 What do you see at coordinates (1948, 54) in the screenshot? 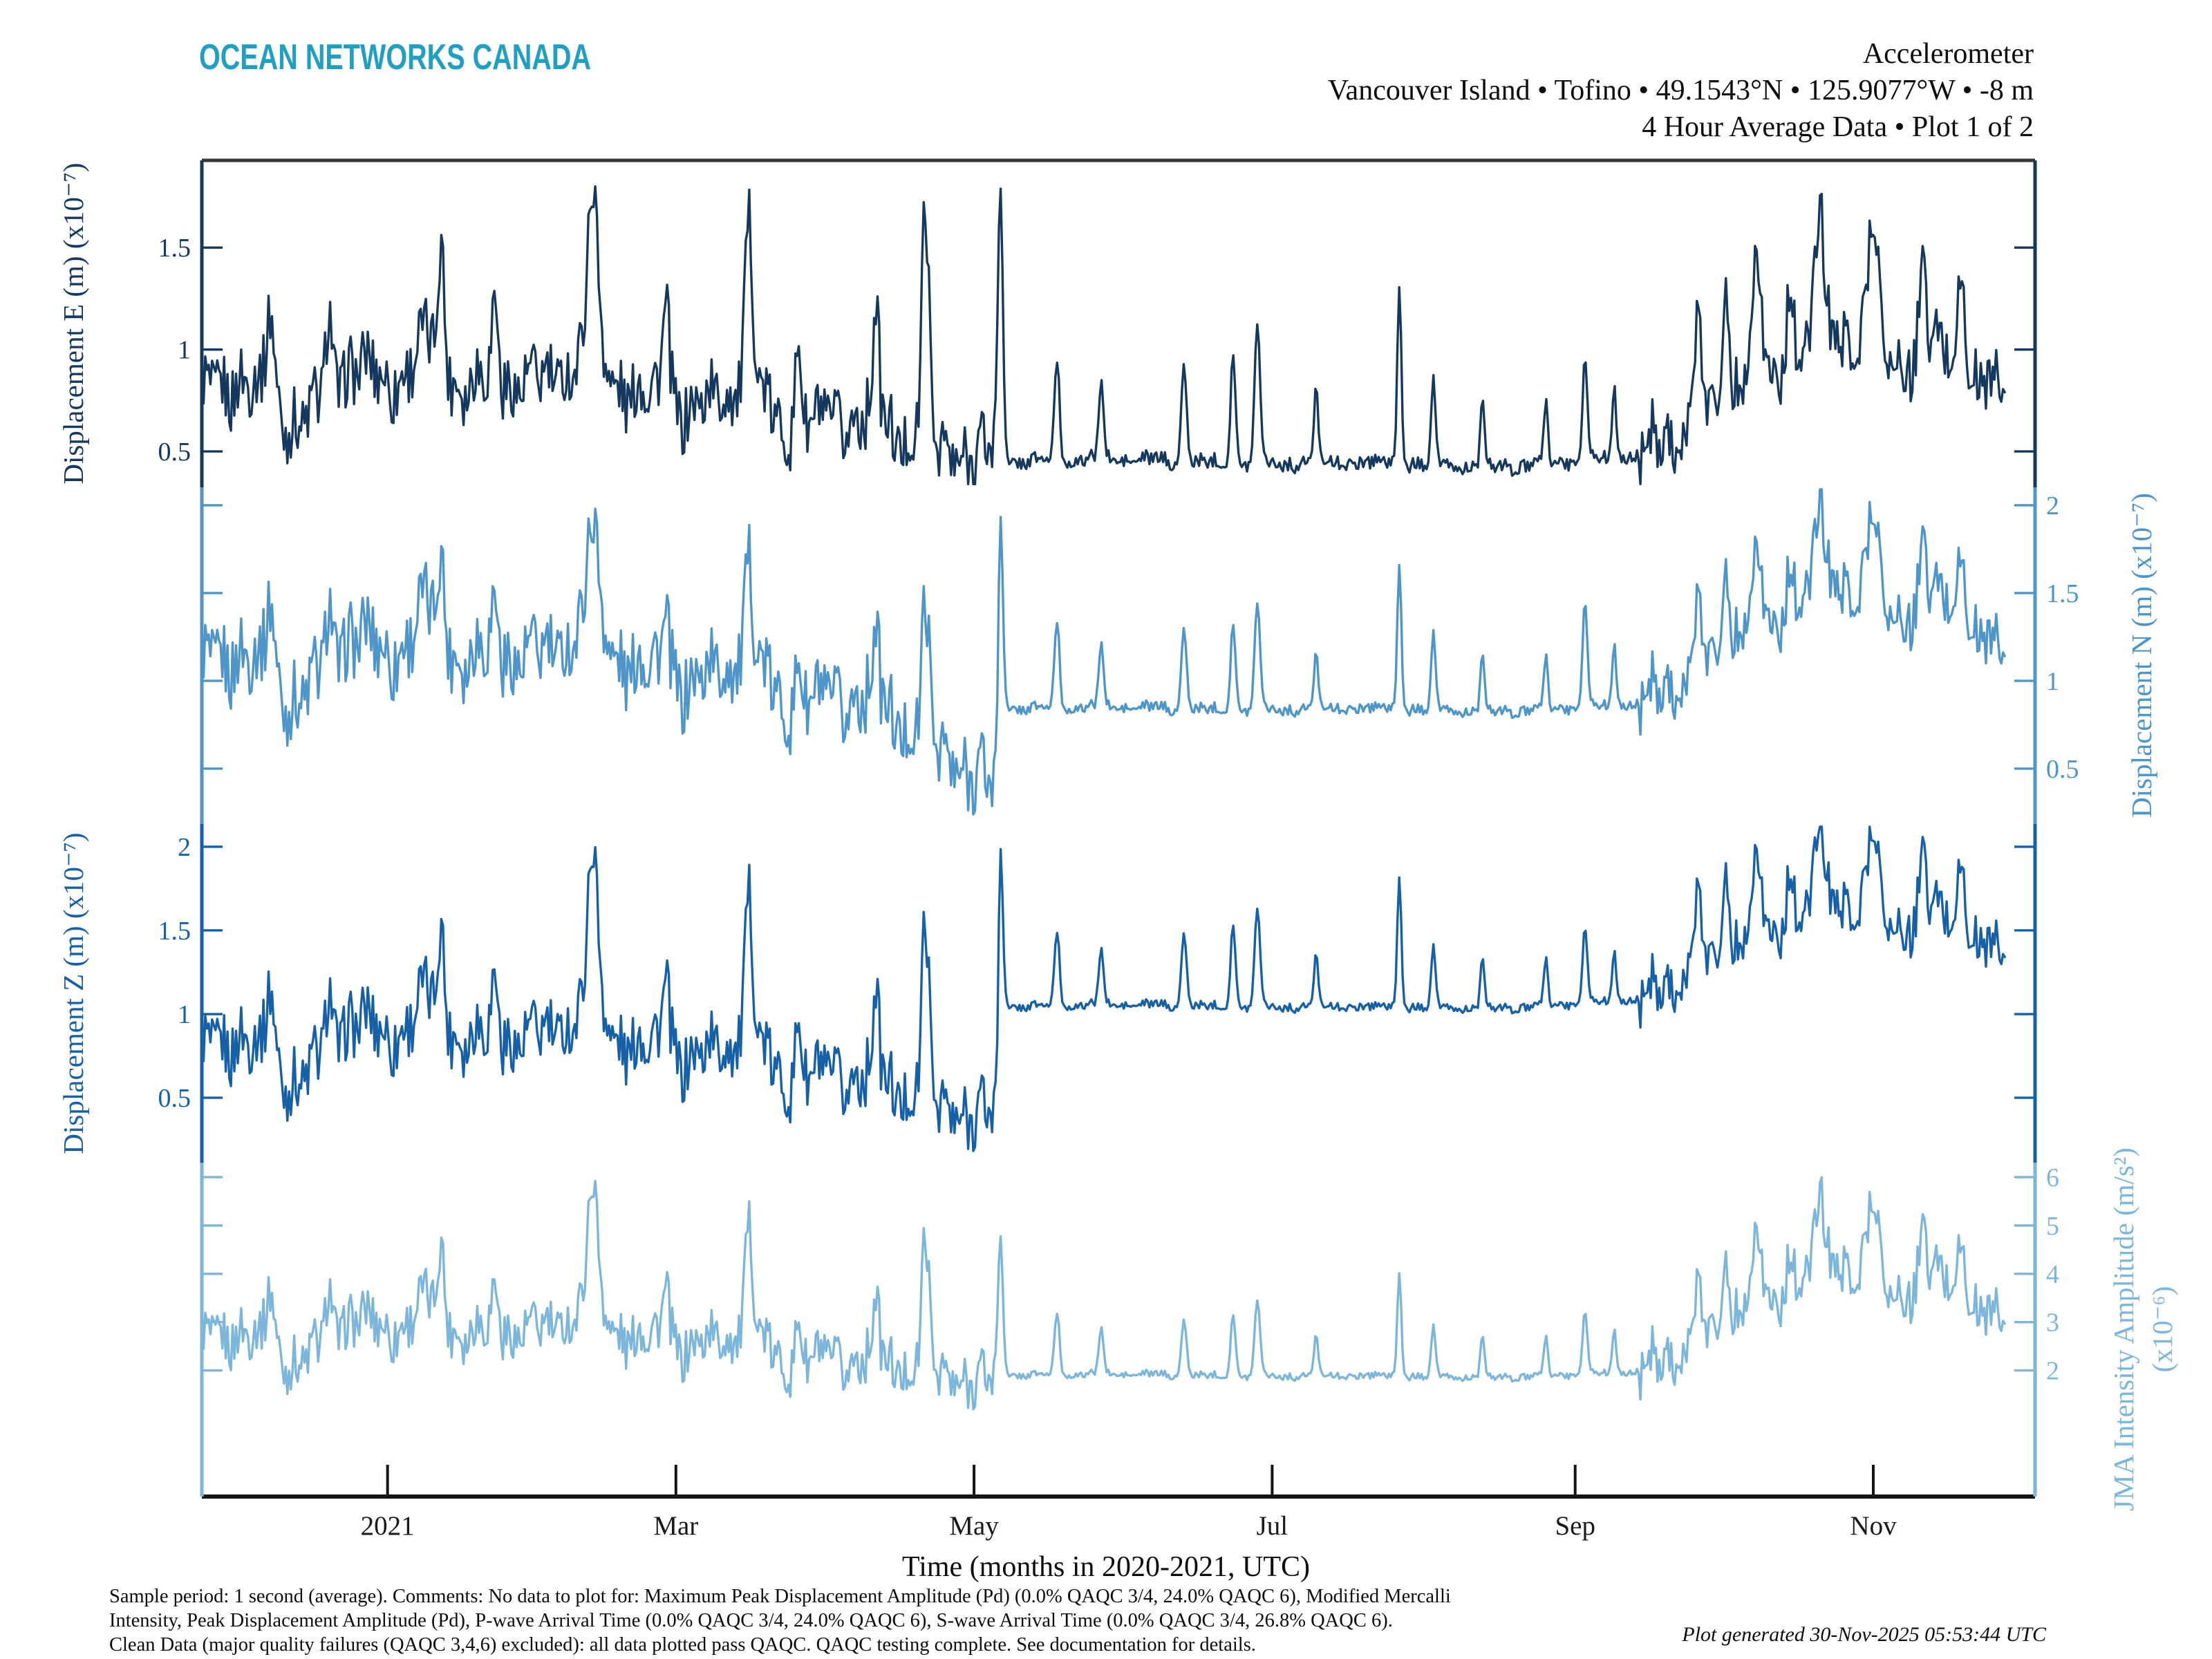
I see `header-instrument: Accelerometer` at bounding box center [1948, 54].